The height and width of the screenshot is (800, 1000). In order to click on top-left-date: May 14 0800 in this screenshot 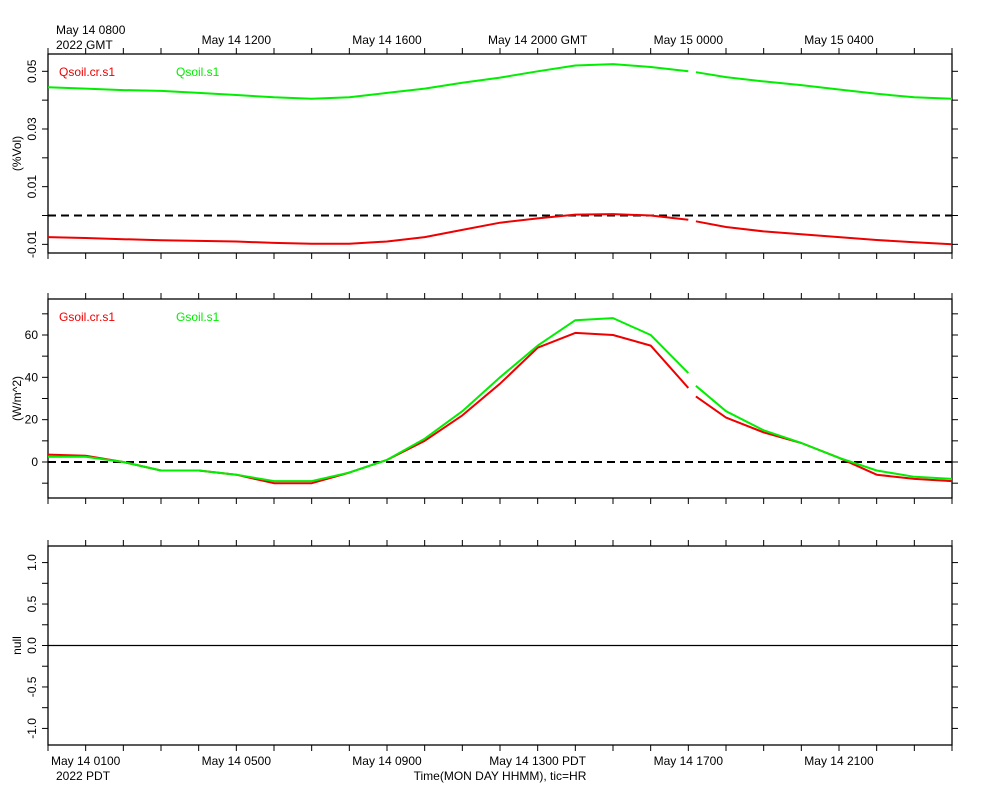, I will do `click(91, 30)`.